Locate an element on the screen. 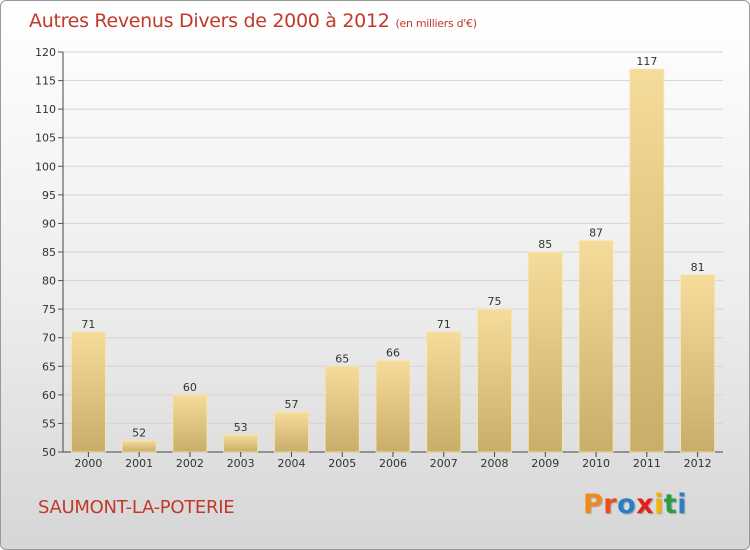 The height and width of the screenshot is (550, 750). x-tick-label: 2000 is located at coordinates (88, 463).